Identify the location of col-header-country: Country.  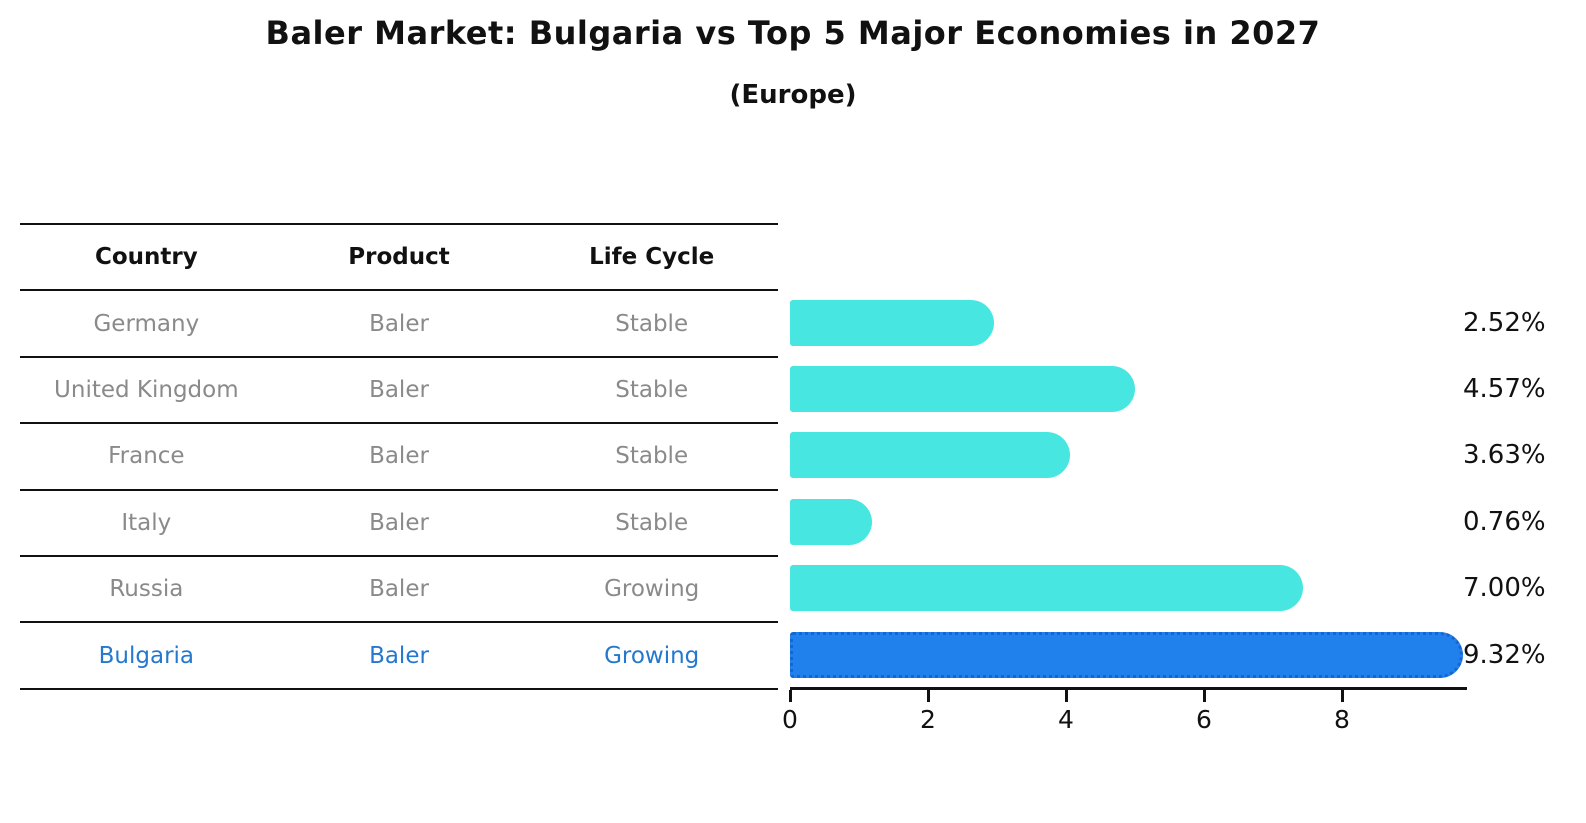
(146, 257).